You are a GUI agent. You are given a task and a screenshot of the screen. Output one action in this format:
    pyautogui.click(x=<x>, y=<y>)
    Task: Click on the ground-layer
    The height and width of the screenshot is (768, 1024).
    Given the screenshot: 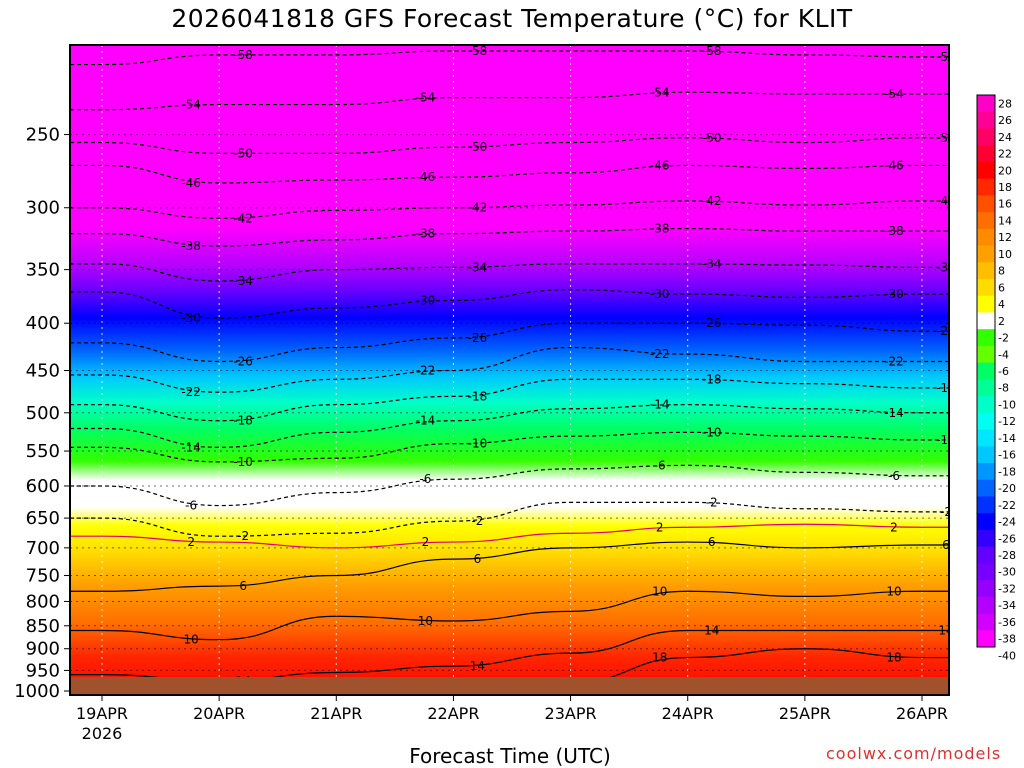 What is the action you would take?
    pyautogui.click(x=509, y=686)
    